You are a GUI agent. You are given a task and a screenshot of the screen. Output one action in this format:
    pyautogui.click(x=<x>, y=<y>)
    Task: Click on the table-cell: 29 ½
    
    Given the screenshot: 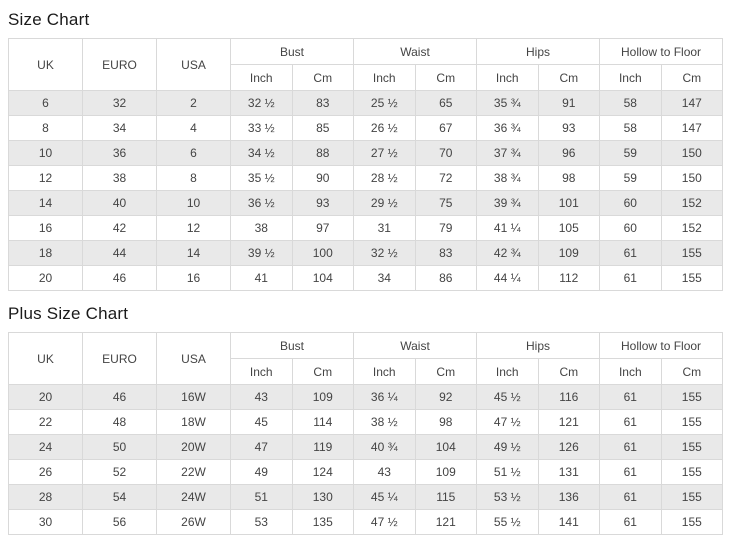 What is the action you would take?
    pyautogui.click(x=384, y=203)
    